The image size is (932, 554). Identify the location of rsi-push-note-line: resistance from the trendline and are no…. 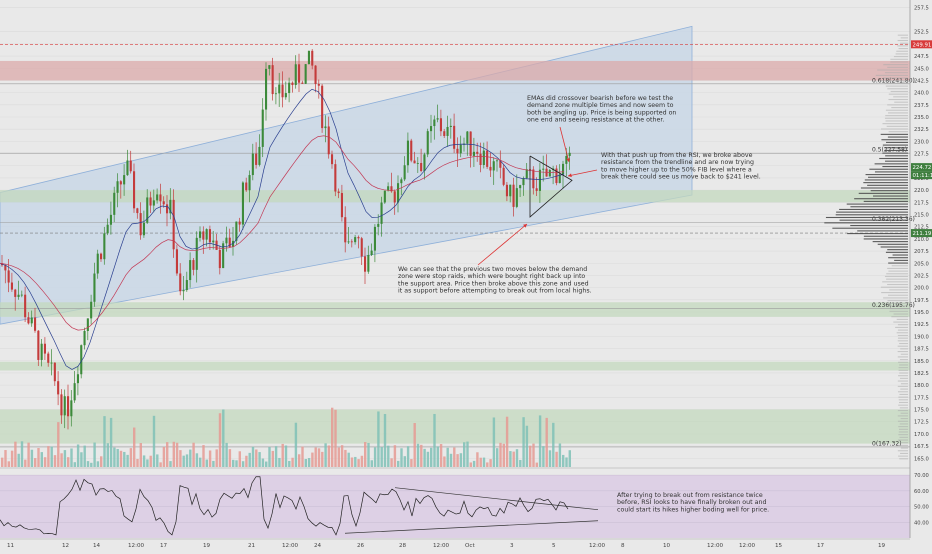
(677, 162).